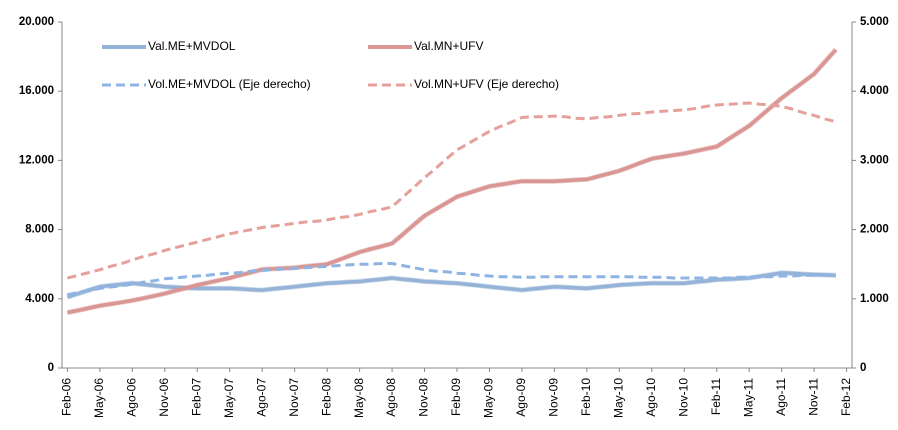 The width and height of the screenshot is (898, 430). Describe the element at coordinates (489, 398) in the screenshot. I see `x-tick-label: May-09` at that location.